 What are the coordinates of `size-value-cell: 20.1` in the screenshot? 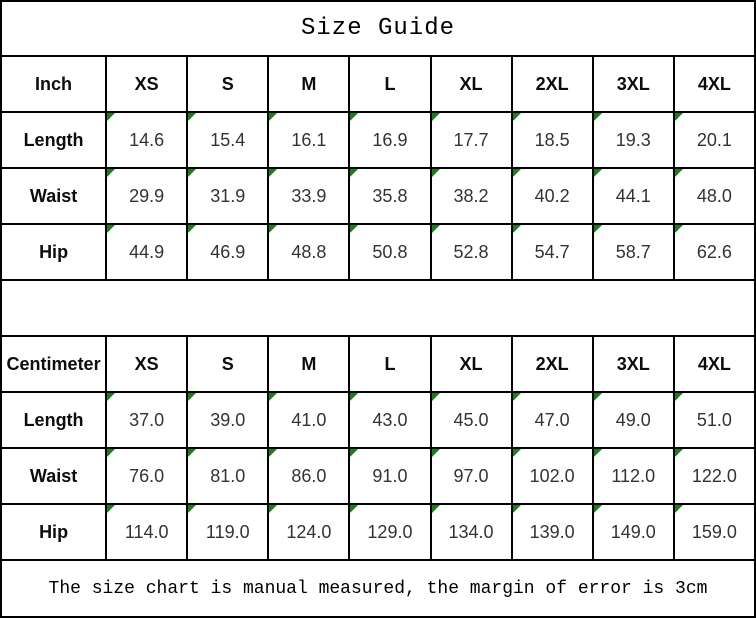 It's located at (714, 140).